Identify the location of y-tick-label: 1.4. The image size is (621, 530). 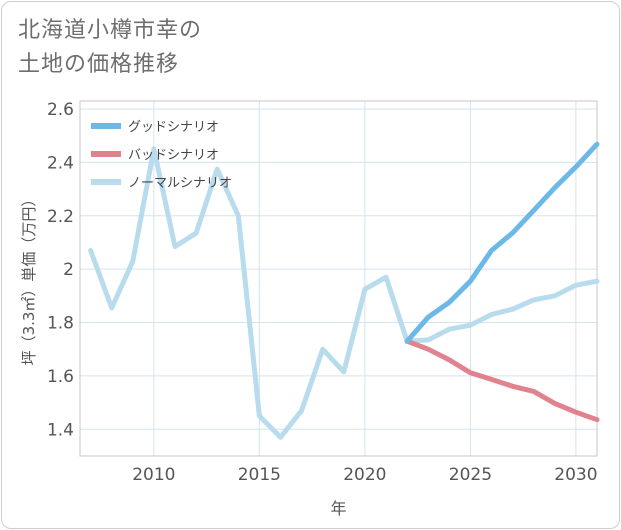
(60, 430).